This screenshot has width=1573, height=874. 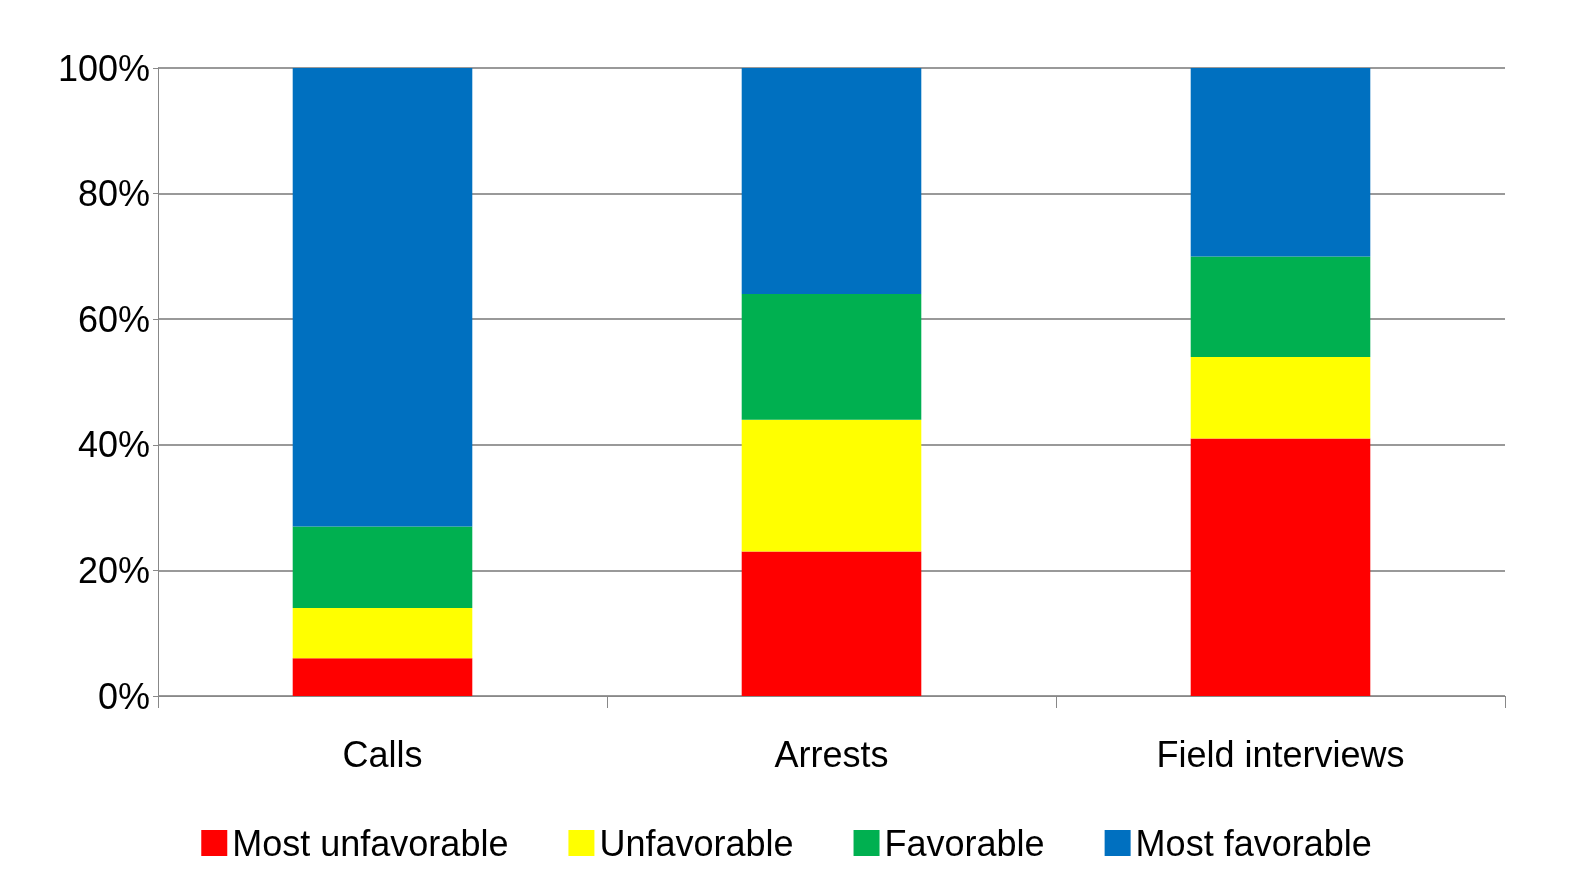 What do you see at coordinates (123, 696) in the screenshot?
I see `y-tick-label: 0%` at bounding box center [123, 696].